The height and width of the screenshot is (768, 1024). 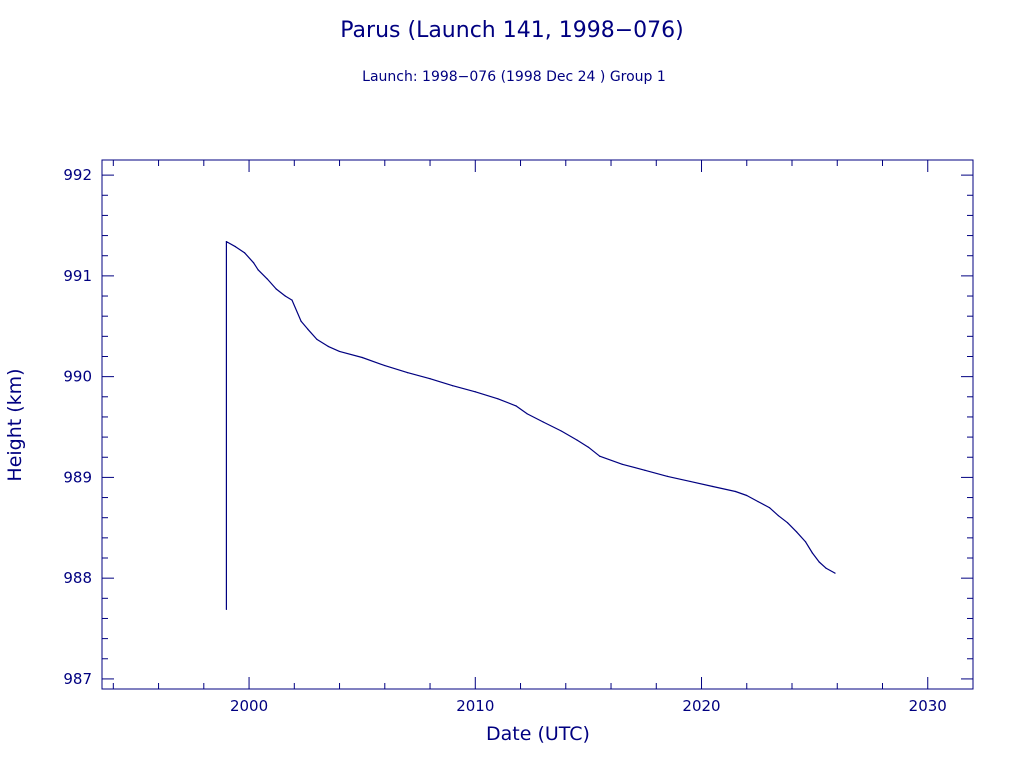 I want to click on y-tick-label: 991, so click(x=77, y=276).